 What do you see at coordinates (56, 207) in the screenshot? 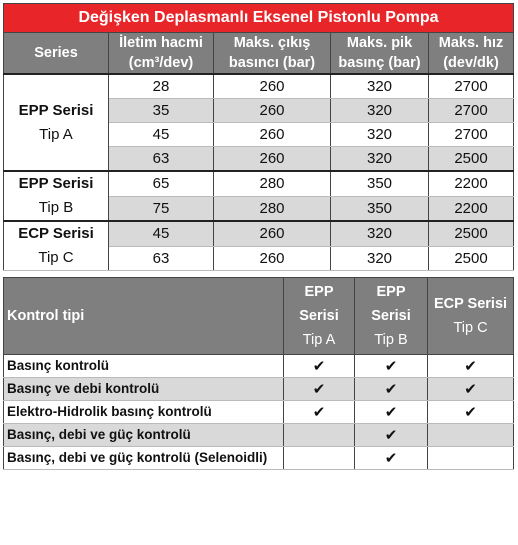
I see `series-type: Tip B` at bounding box center [56, 207].